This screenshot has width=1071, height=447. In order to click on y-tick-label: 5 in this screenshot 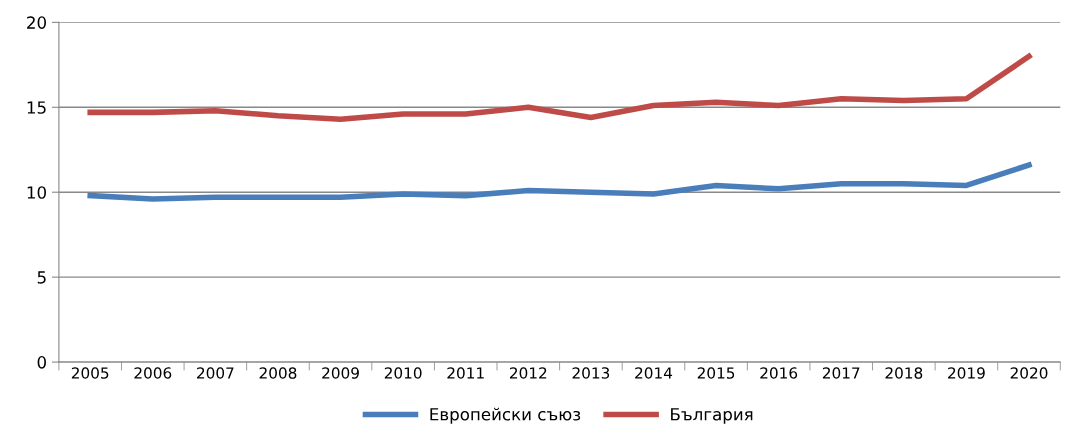, I will do `click(41, 277)`.